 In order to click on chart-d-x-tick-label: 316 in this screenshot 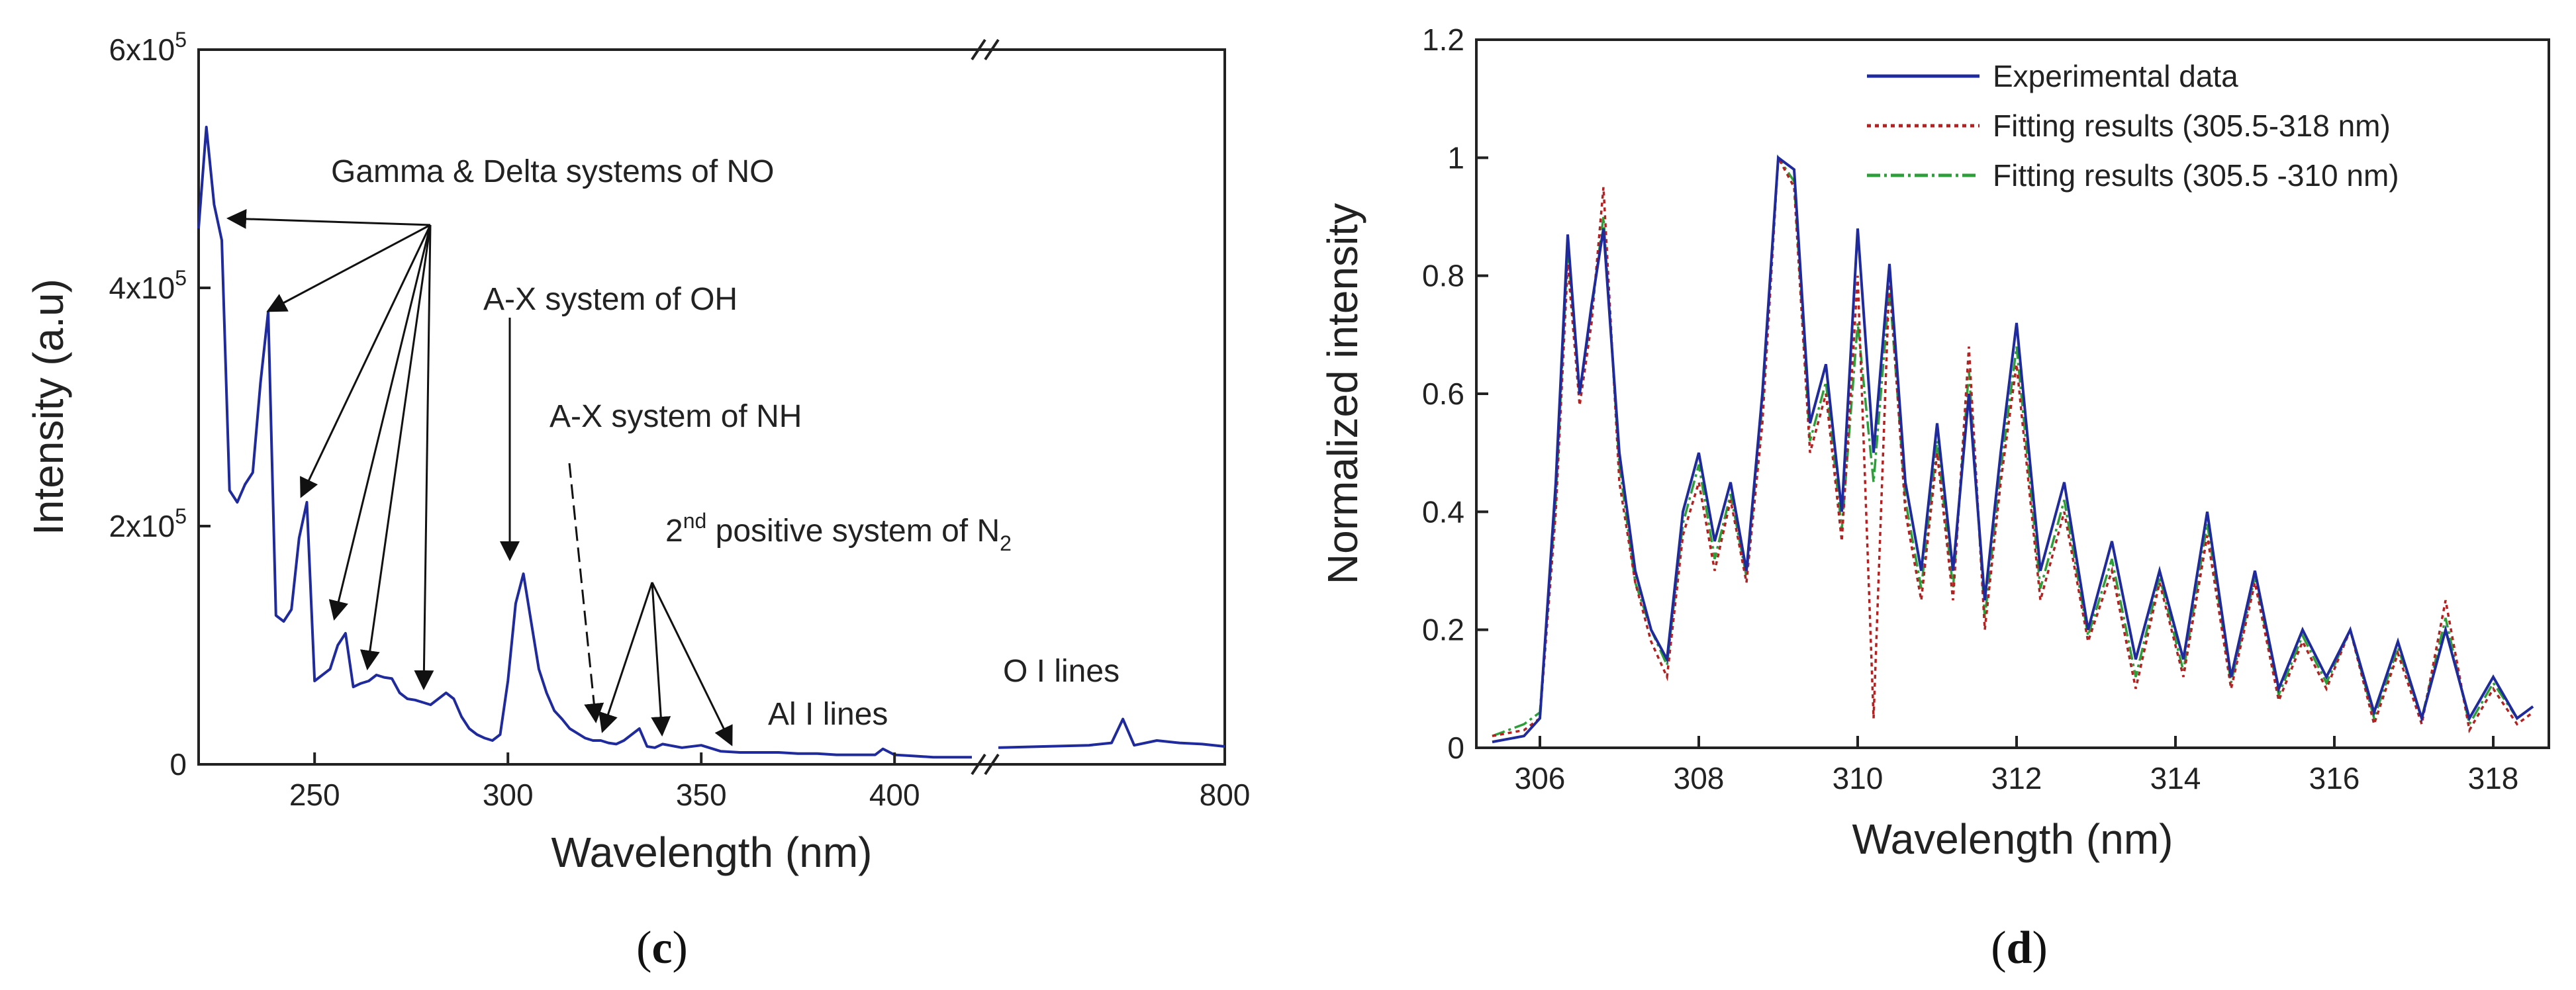, I will do `click(2334, 778)`.